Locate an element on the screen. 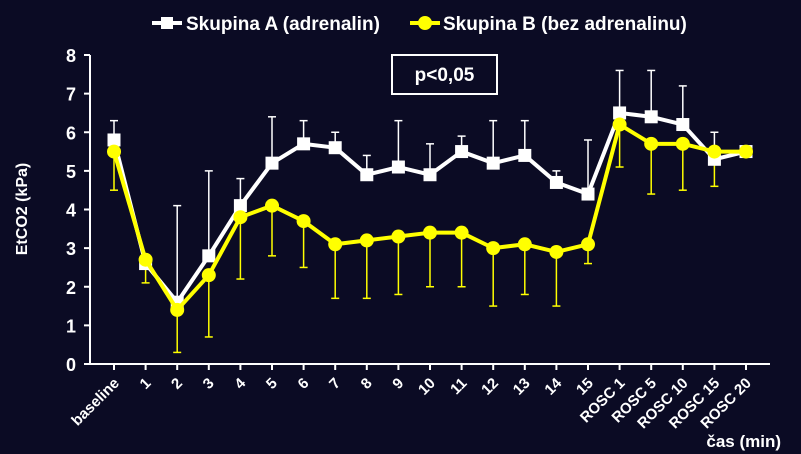 The height and width of the screenshot is (454, 801). x-tick-label: 14 is located at coordinates (553, 386).